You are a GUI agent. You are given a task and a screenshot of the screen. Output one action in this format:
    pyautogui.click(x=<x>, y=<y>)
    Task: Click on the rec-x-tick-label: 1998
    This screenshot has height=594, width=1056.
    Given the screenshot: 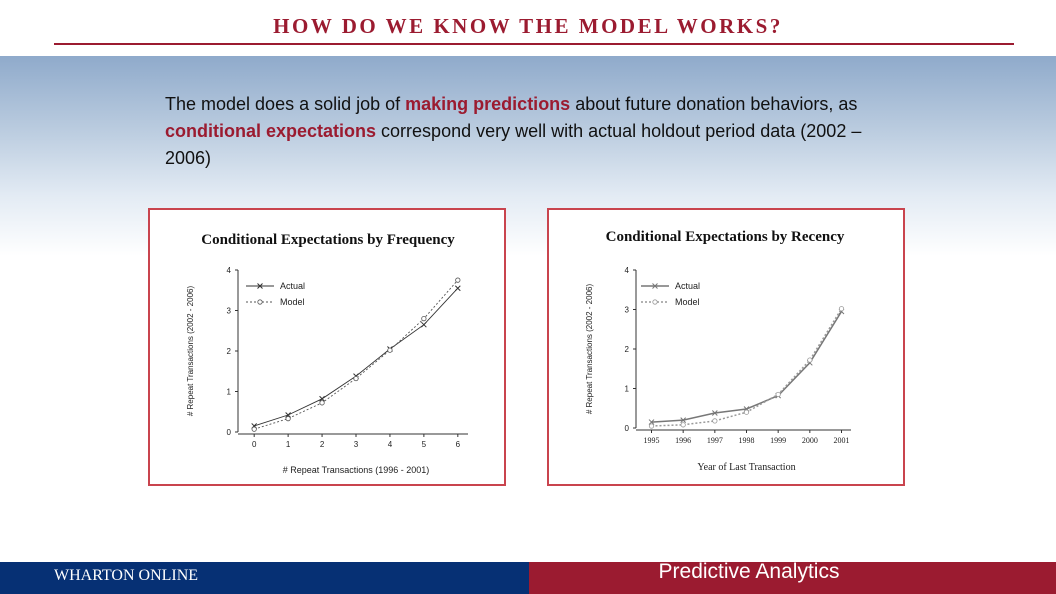 What is the action you would take?
    pyautogui.click(x=747, y=440)
    